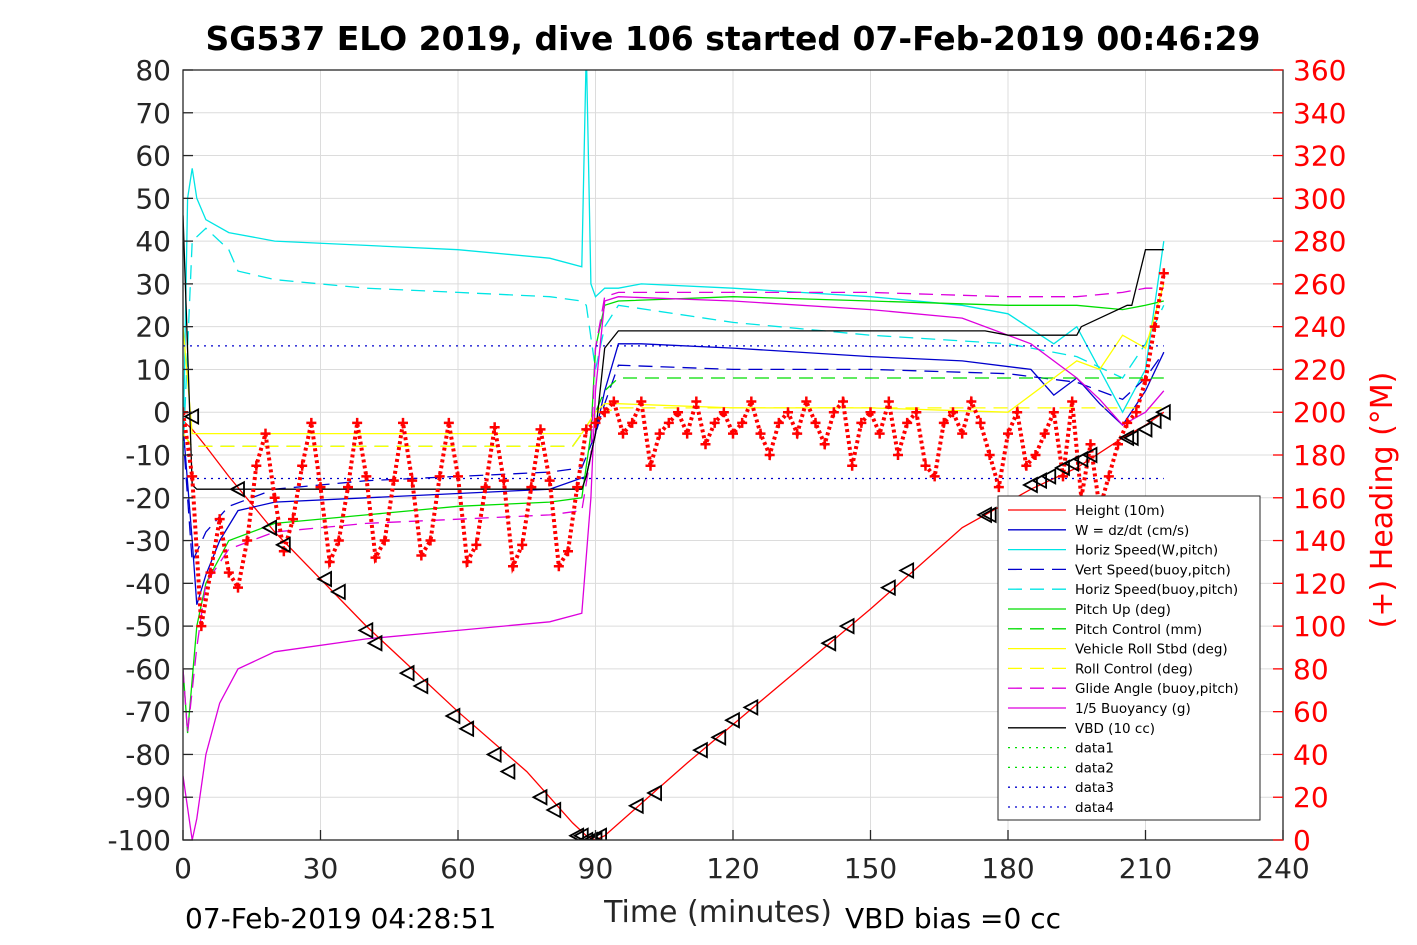 Image resolution: width=1417 pixels, height=945 pixels. Describe the element at coordinates (148, 669) in the screenshot. I see `y-tick-label: -60` at that location.